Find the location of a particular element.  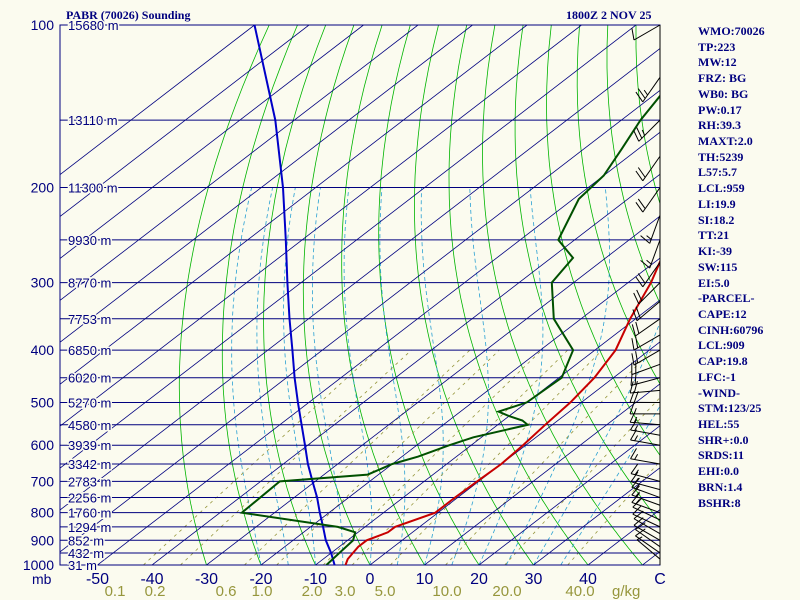

stat-item: SW:115 is located at coordinates (718, 266).